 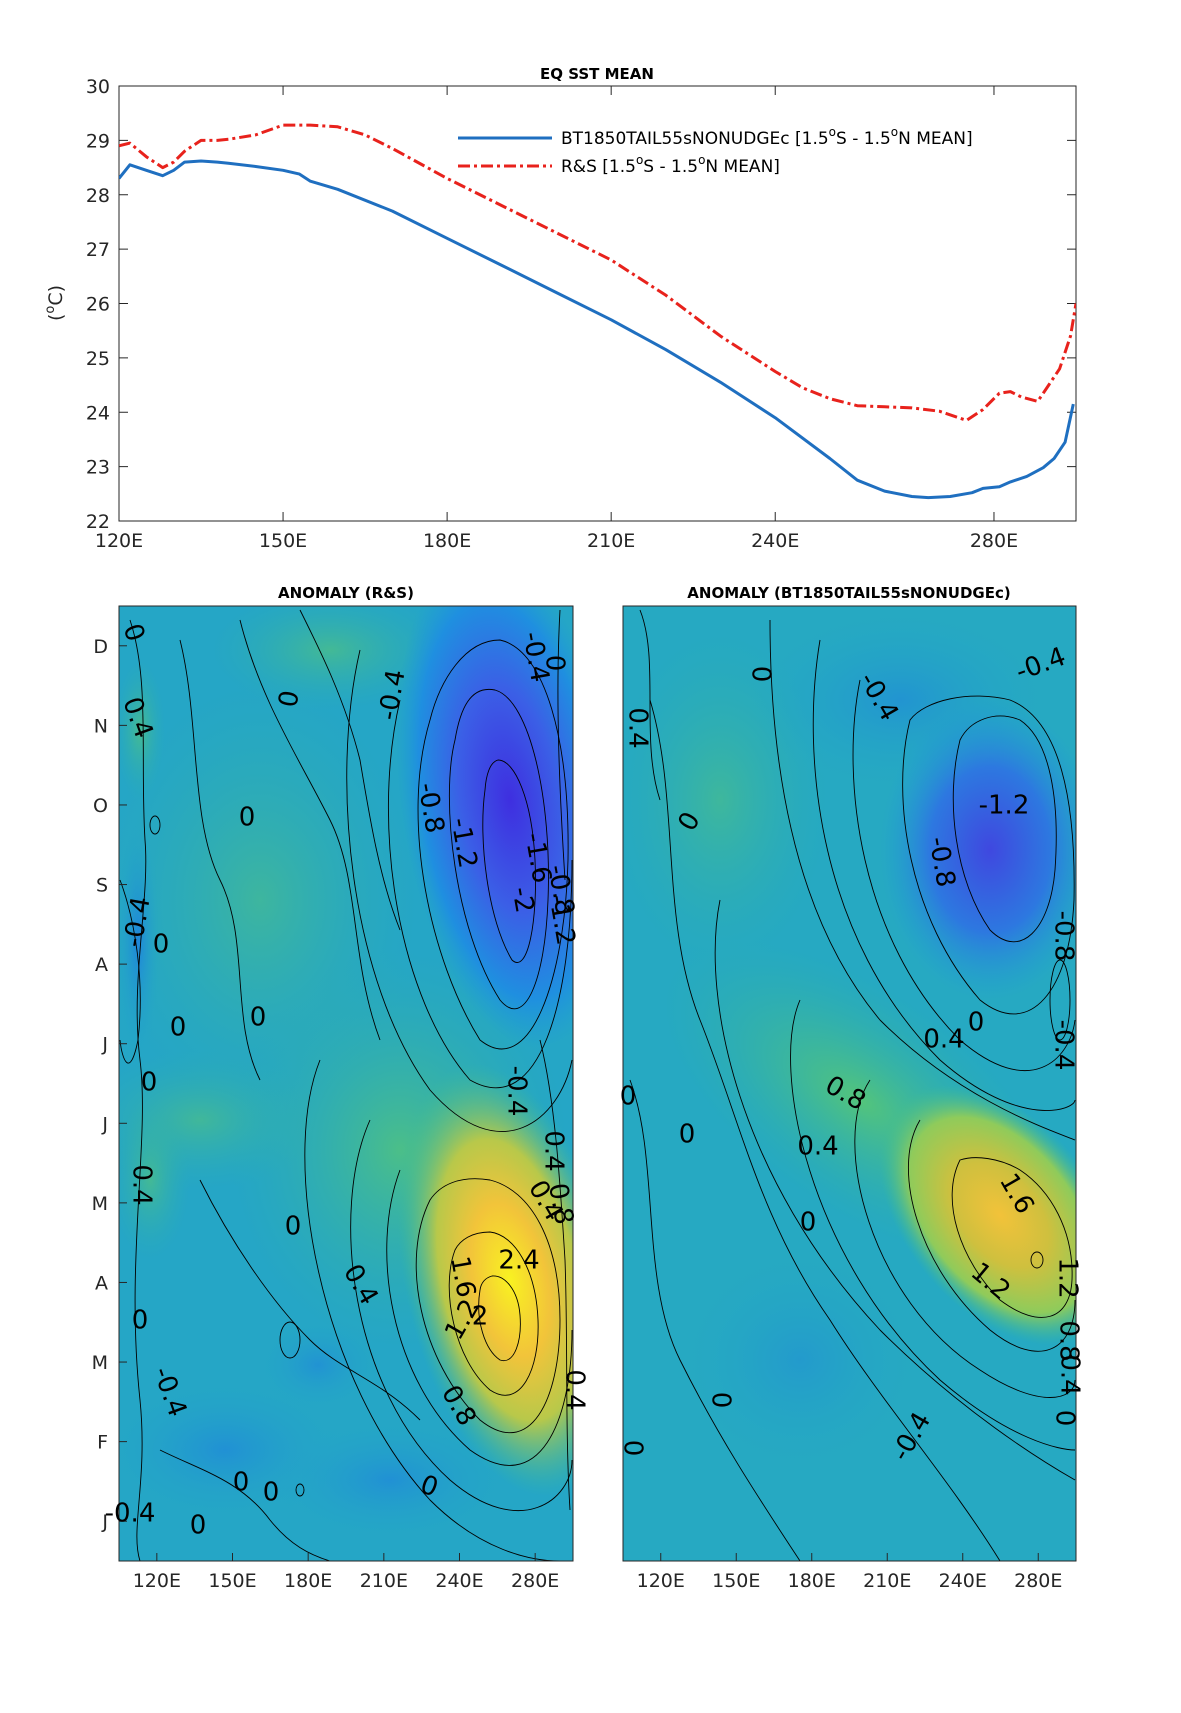 I want to click on svg-text: (oC), so click(x=55, y=303).